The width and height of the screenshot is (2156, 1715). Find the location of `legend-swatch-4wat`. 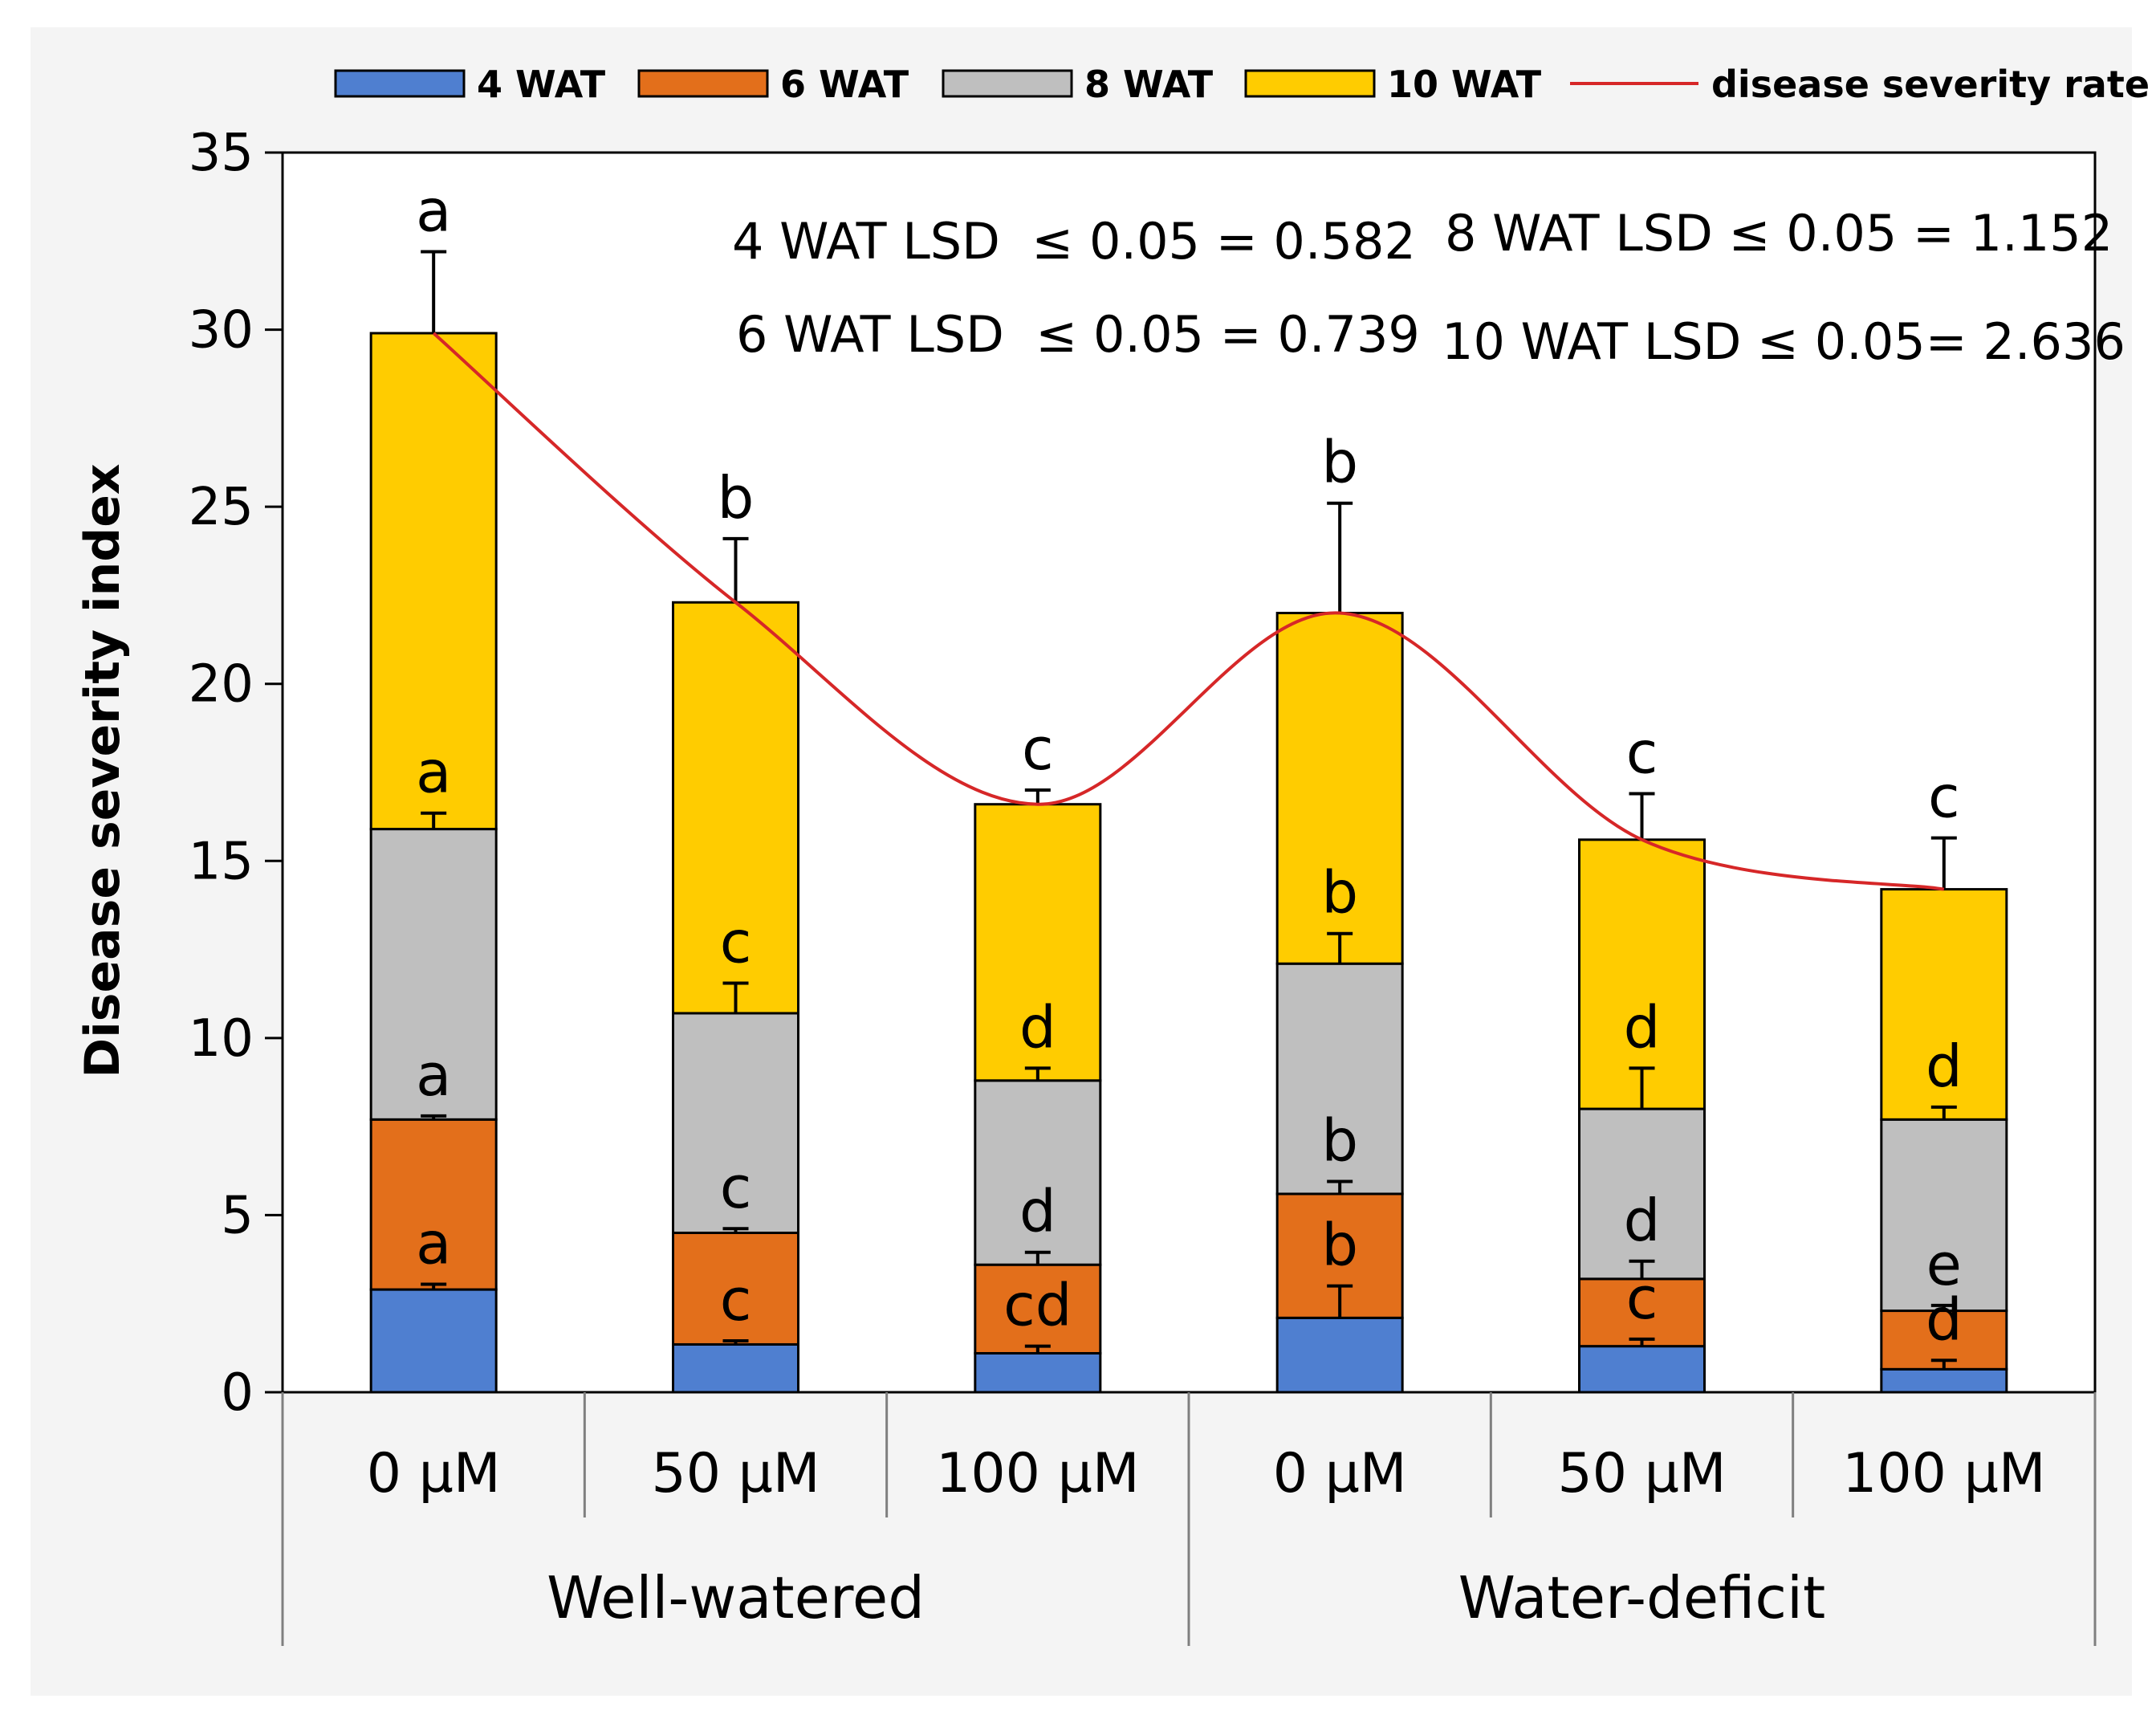

legend-swatch-4wat is located at coordinates (400, 83).